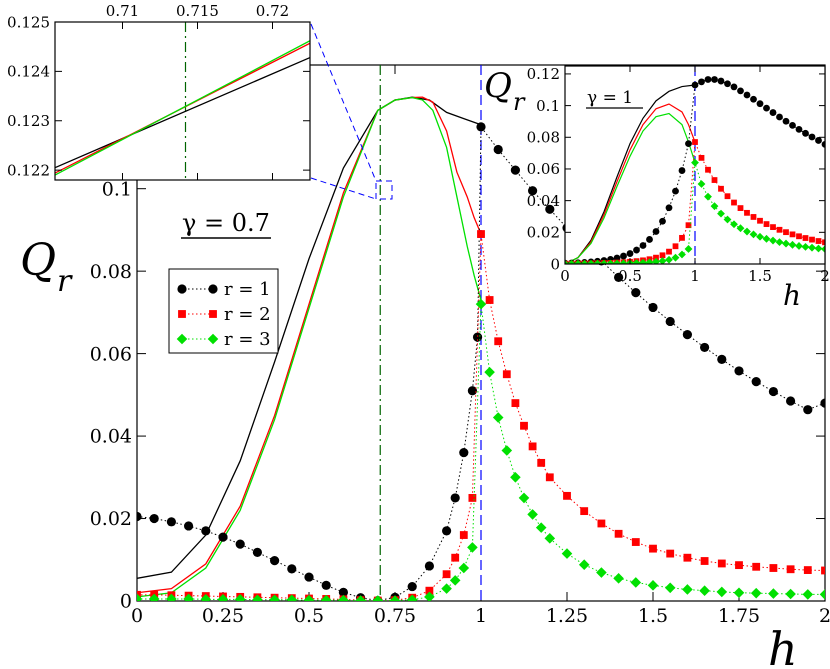 This screenshot has height=669, width=830. What do you see at coordinates (760, 276) in the screenshot?
I see `right-inset-x-tick-label: 1.5` at bounding box center [760, 276].